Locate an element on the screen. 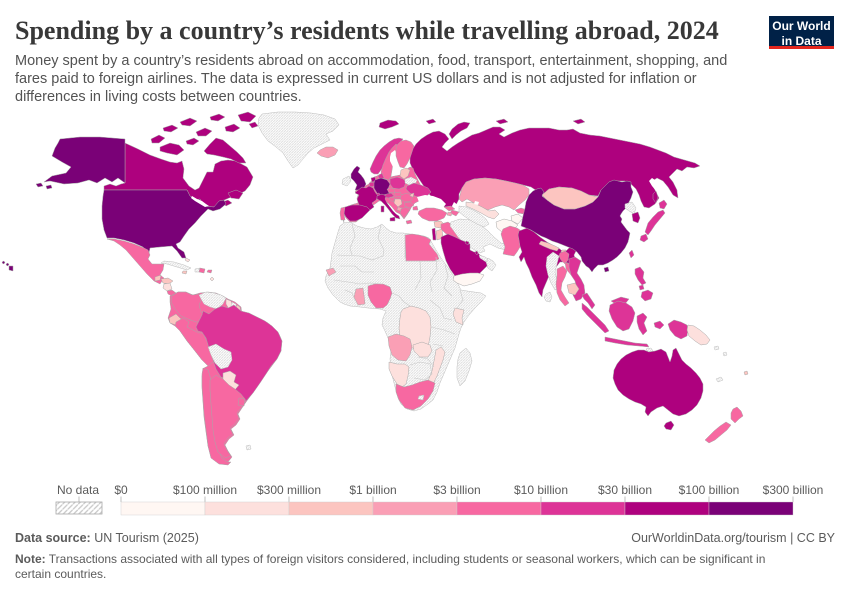  svg-text: No data is located at coordinates (78, 490).